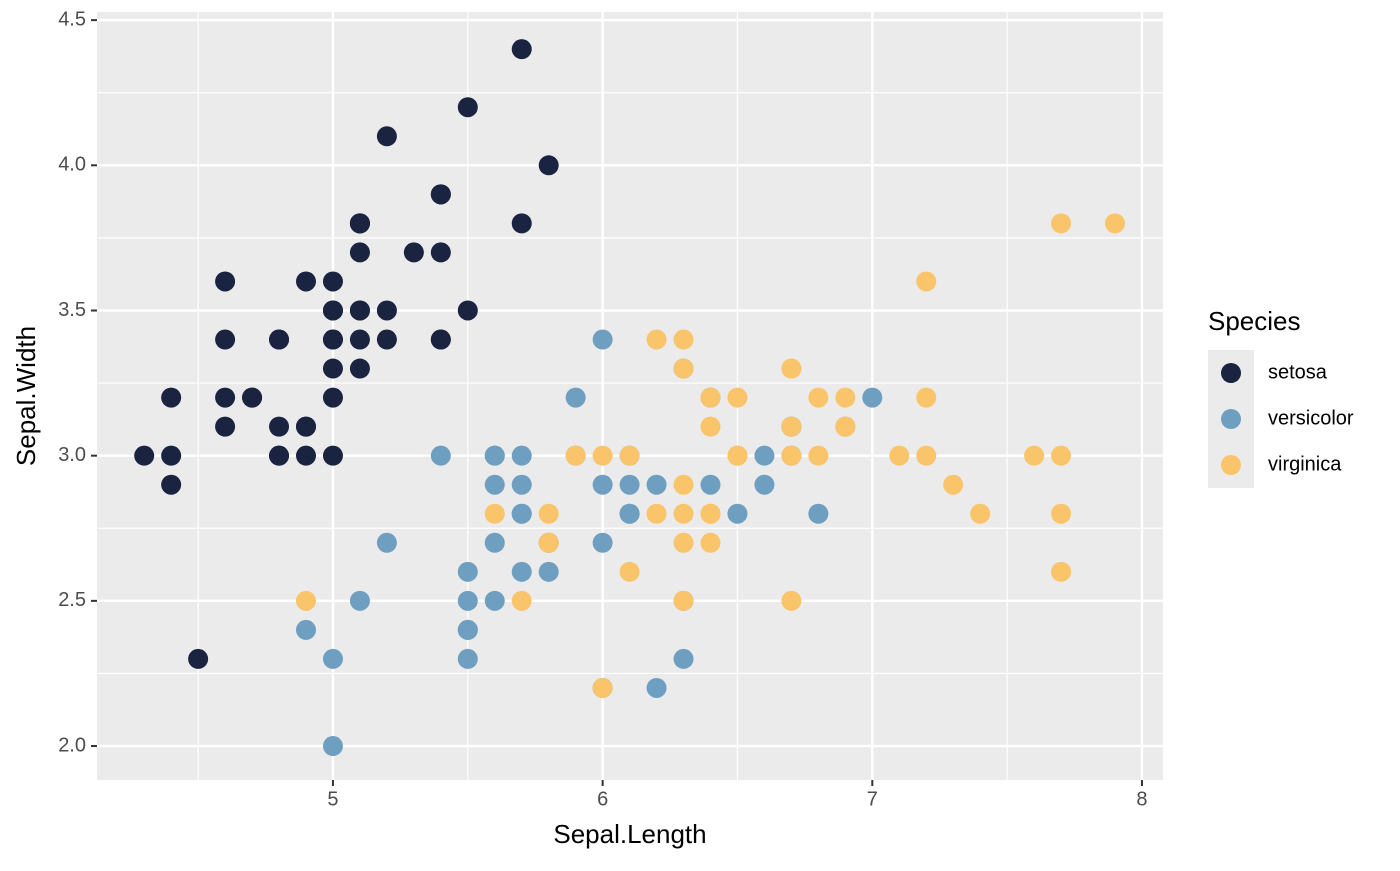 This screenshot has width=1400, height=871. Describe the element at coordinates (1281, 397) in the screenshot. I see `legend: Species setosa versicolor virginica` at that location.